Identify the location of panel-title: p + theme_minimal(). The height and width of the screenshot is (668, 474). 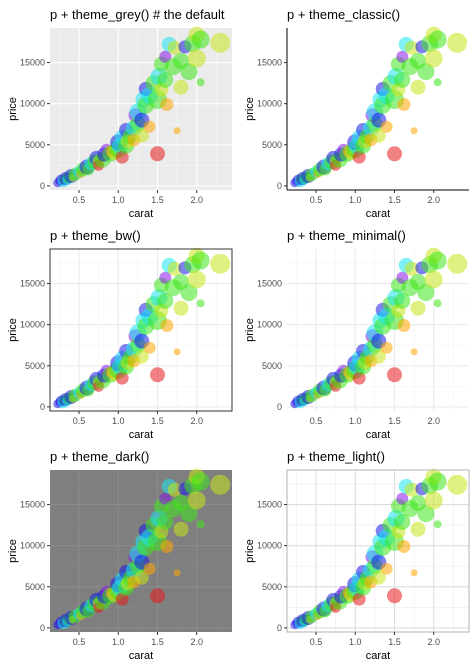
(346, 235).